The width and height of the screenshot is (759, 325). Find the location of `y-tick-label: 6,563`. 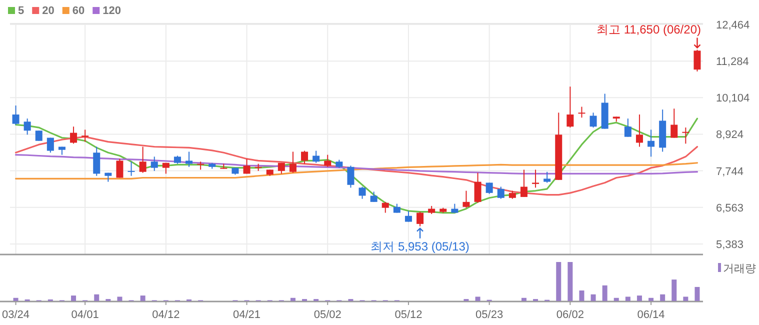

y-tick-label: 6,563 is located at coordinates (730, 208).